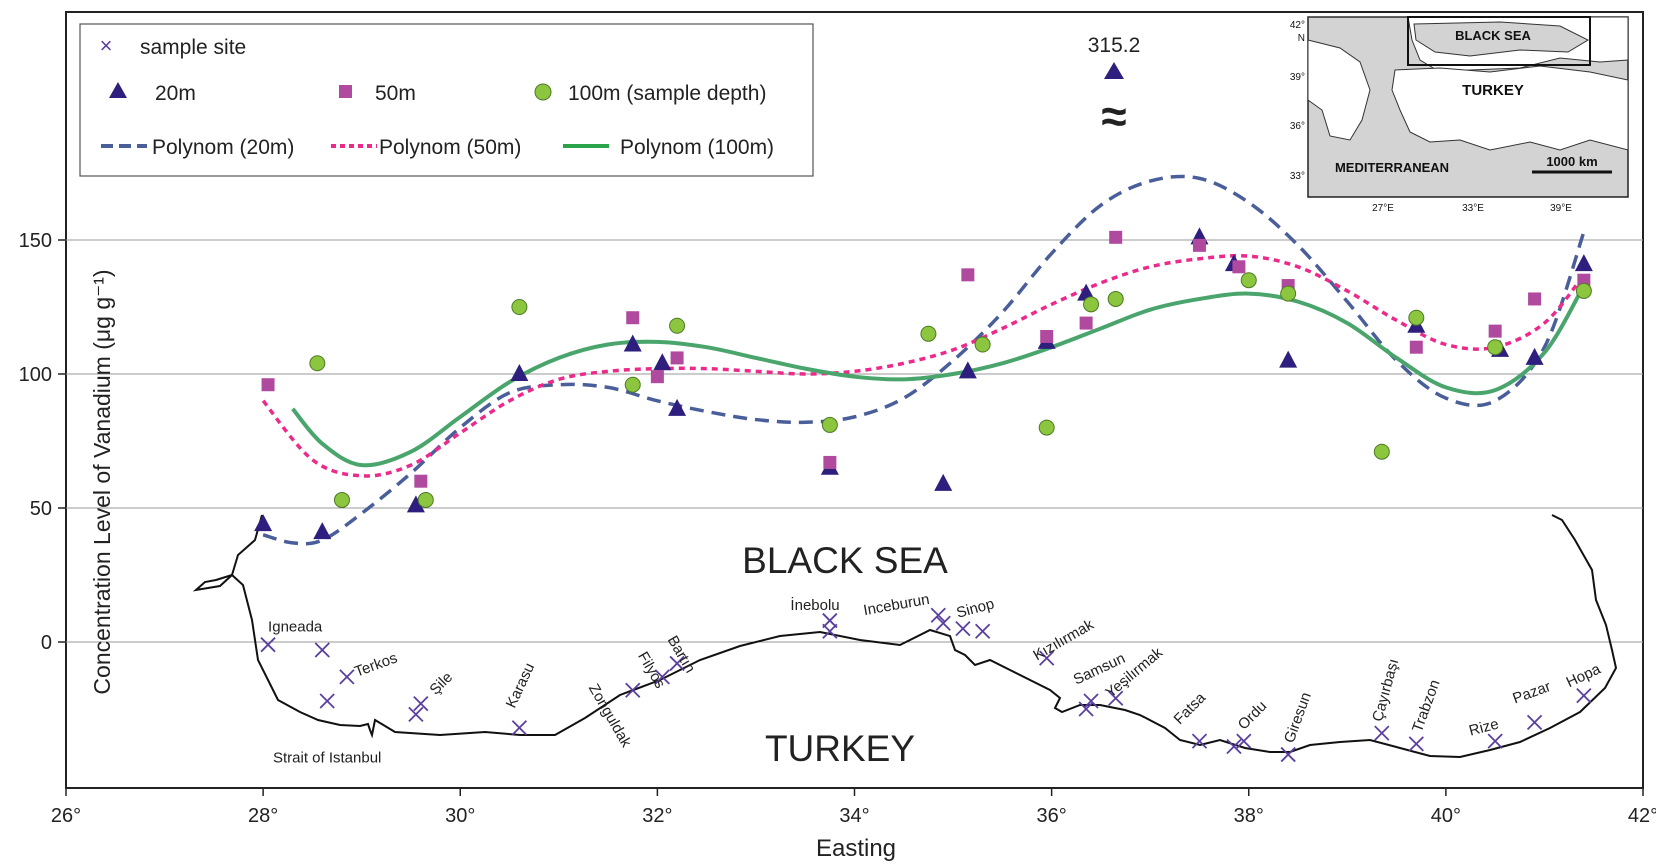  What do you see at coordinates (193, 47) in the screenshot?
I see `legend-label-sample-site: sample site` at bounding box center [193, 47].